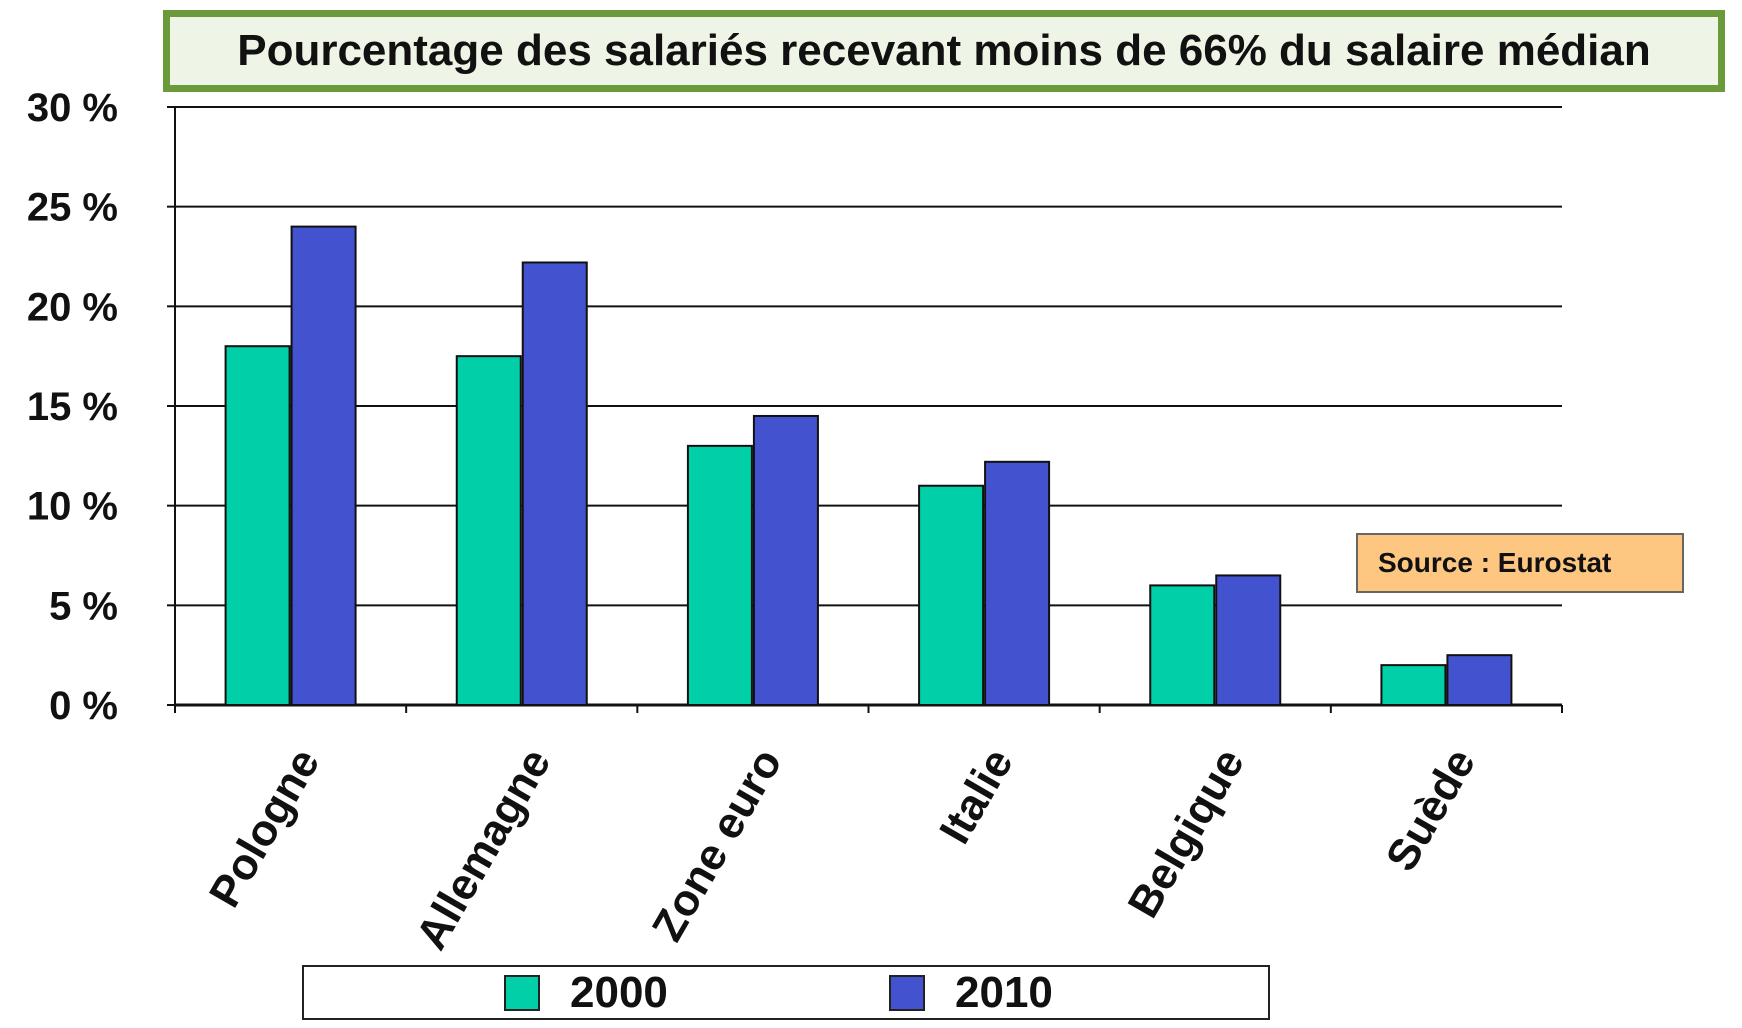 The image size is (1742, 1028). I want to click on bar-2010-pologne, so click(323, 465).